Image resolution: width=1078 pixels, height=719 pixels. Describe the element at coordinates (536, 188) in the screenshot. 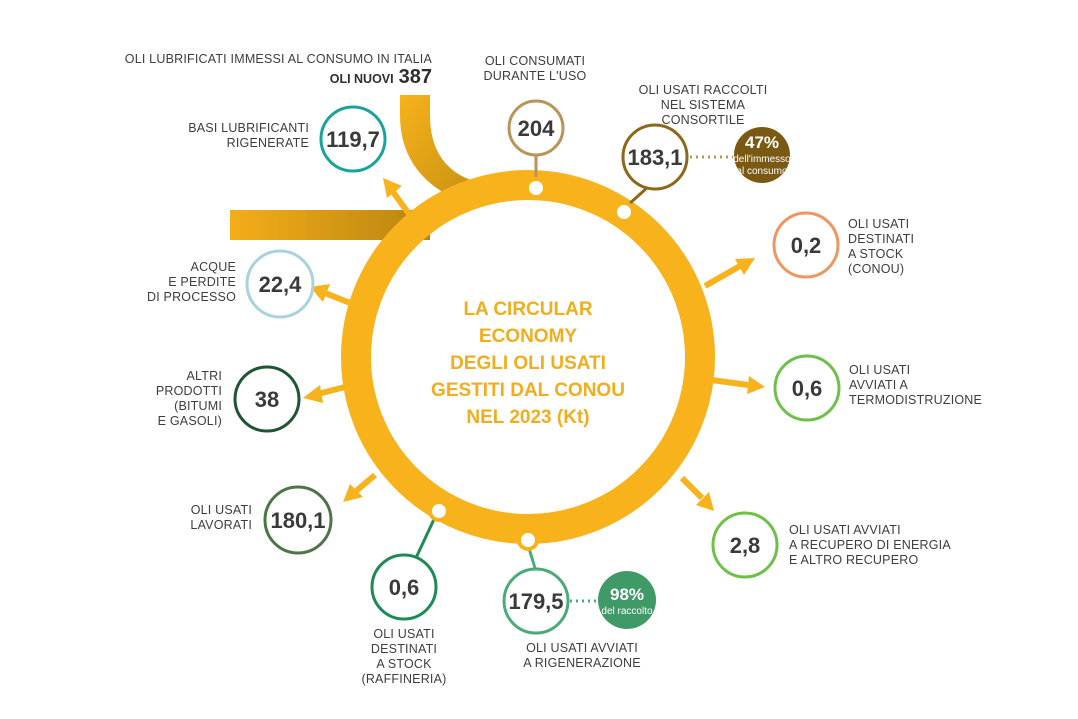

I see `joint-consumati` at that location.